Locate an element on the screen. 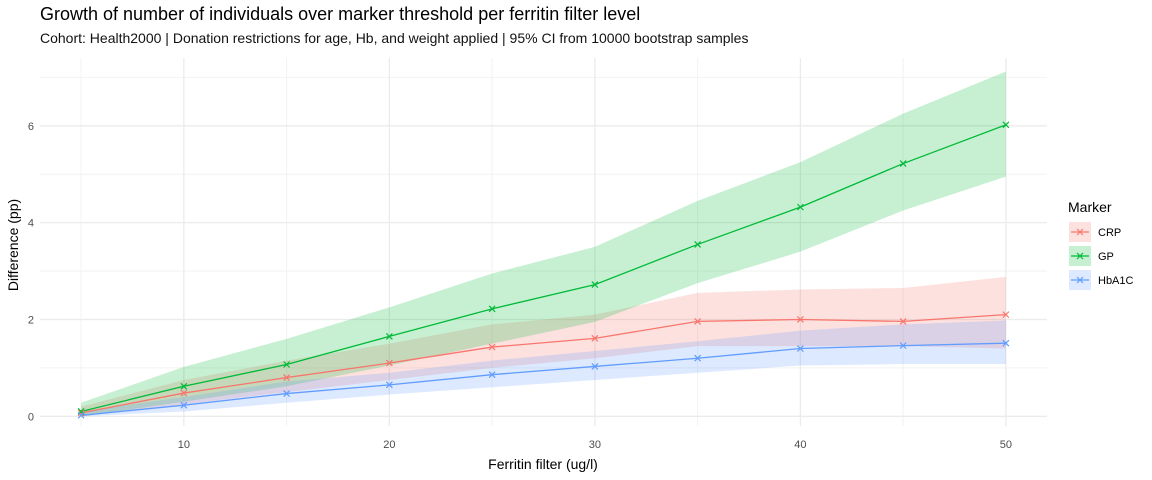  series-line-hba1c is located at coordinates (543, 379).